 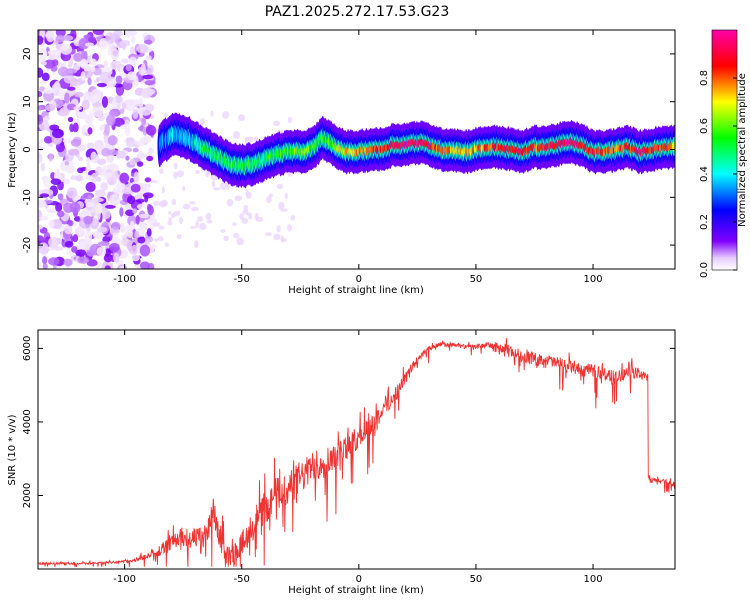 What do you see at coordinates (242, 279) in the screenshot?
I see `x-tick-label: -50` at bounding box center [242, 279].